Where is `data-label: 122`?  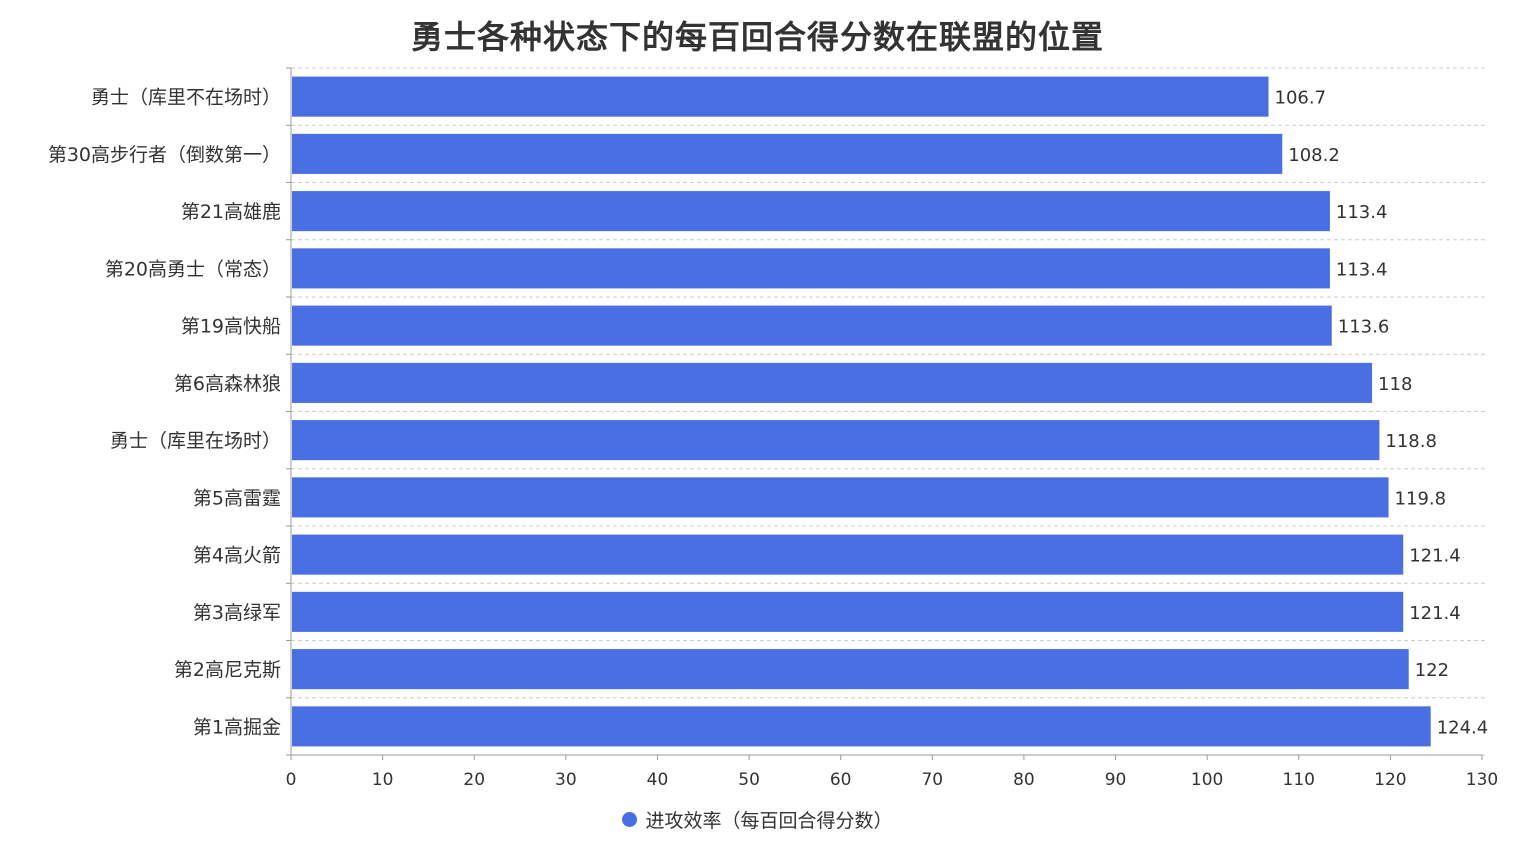
data-label: 122 is located at coordinates (1432, 670).